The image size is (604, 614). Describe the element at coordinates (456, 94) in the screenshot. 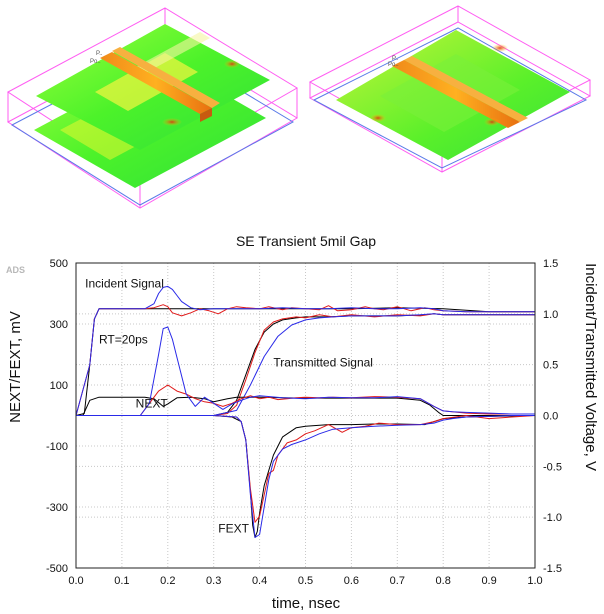

I see `right-trace` at that location.